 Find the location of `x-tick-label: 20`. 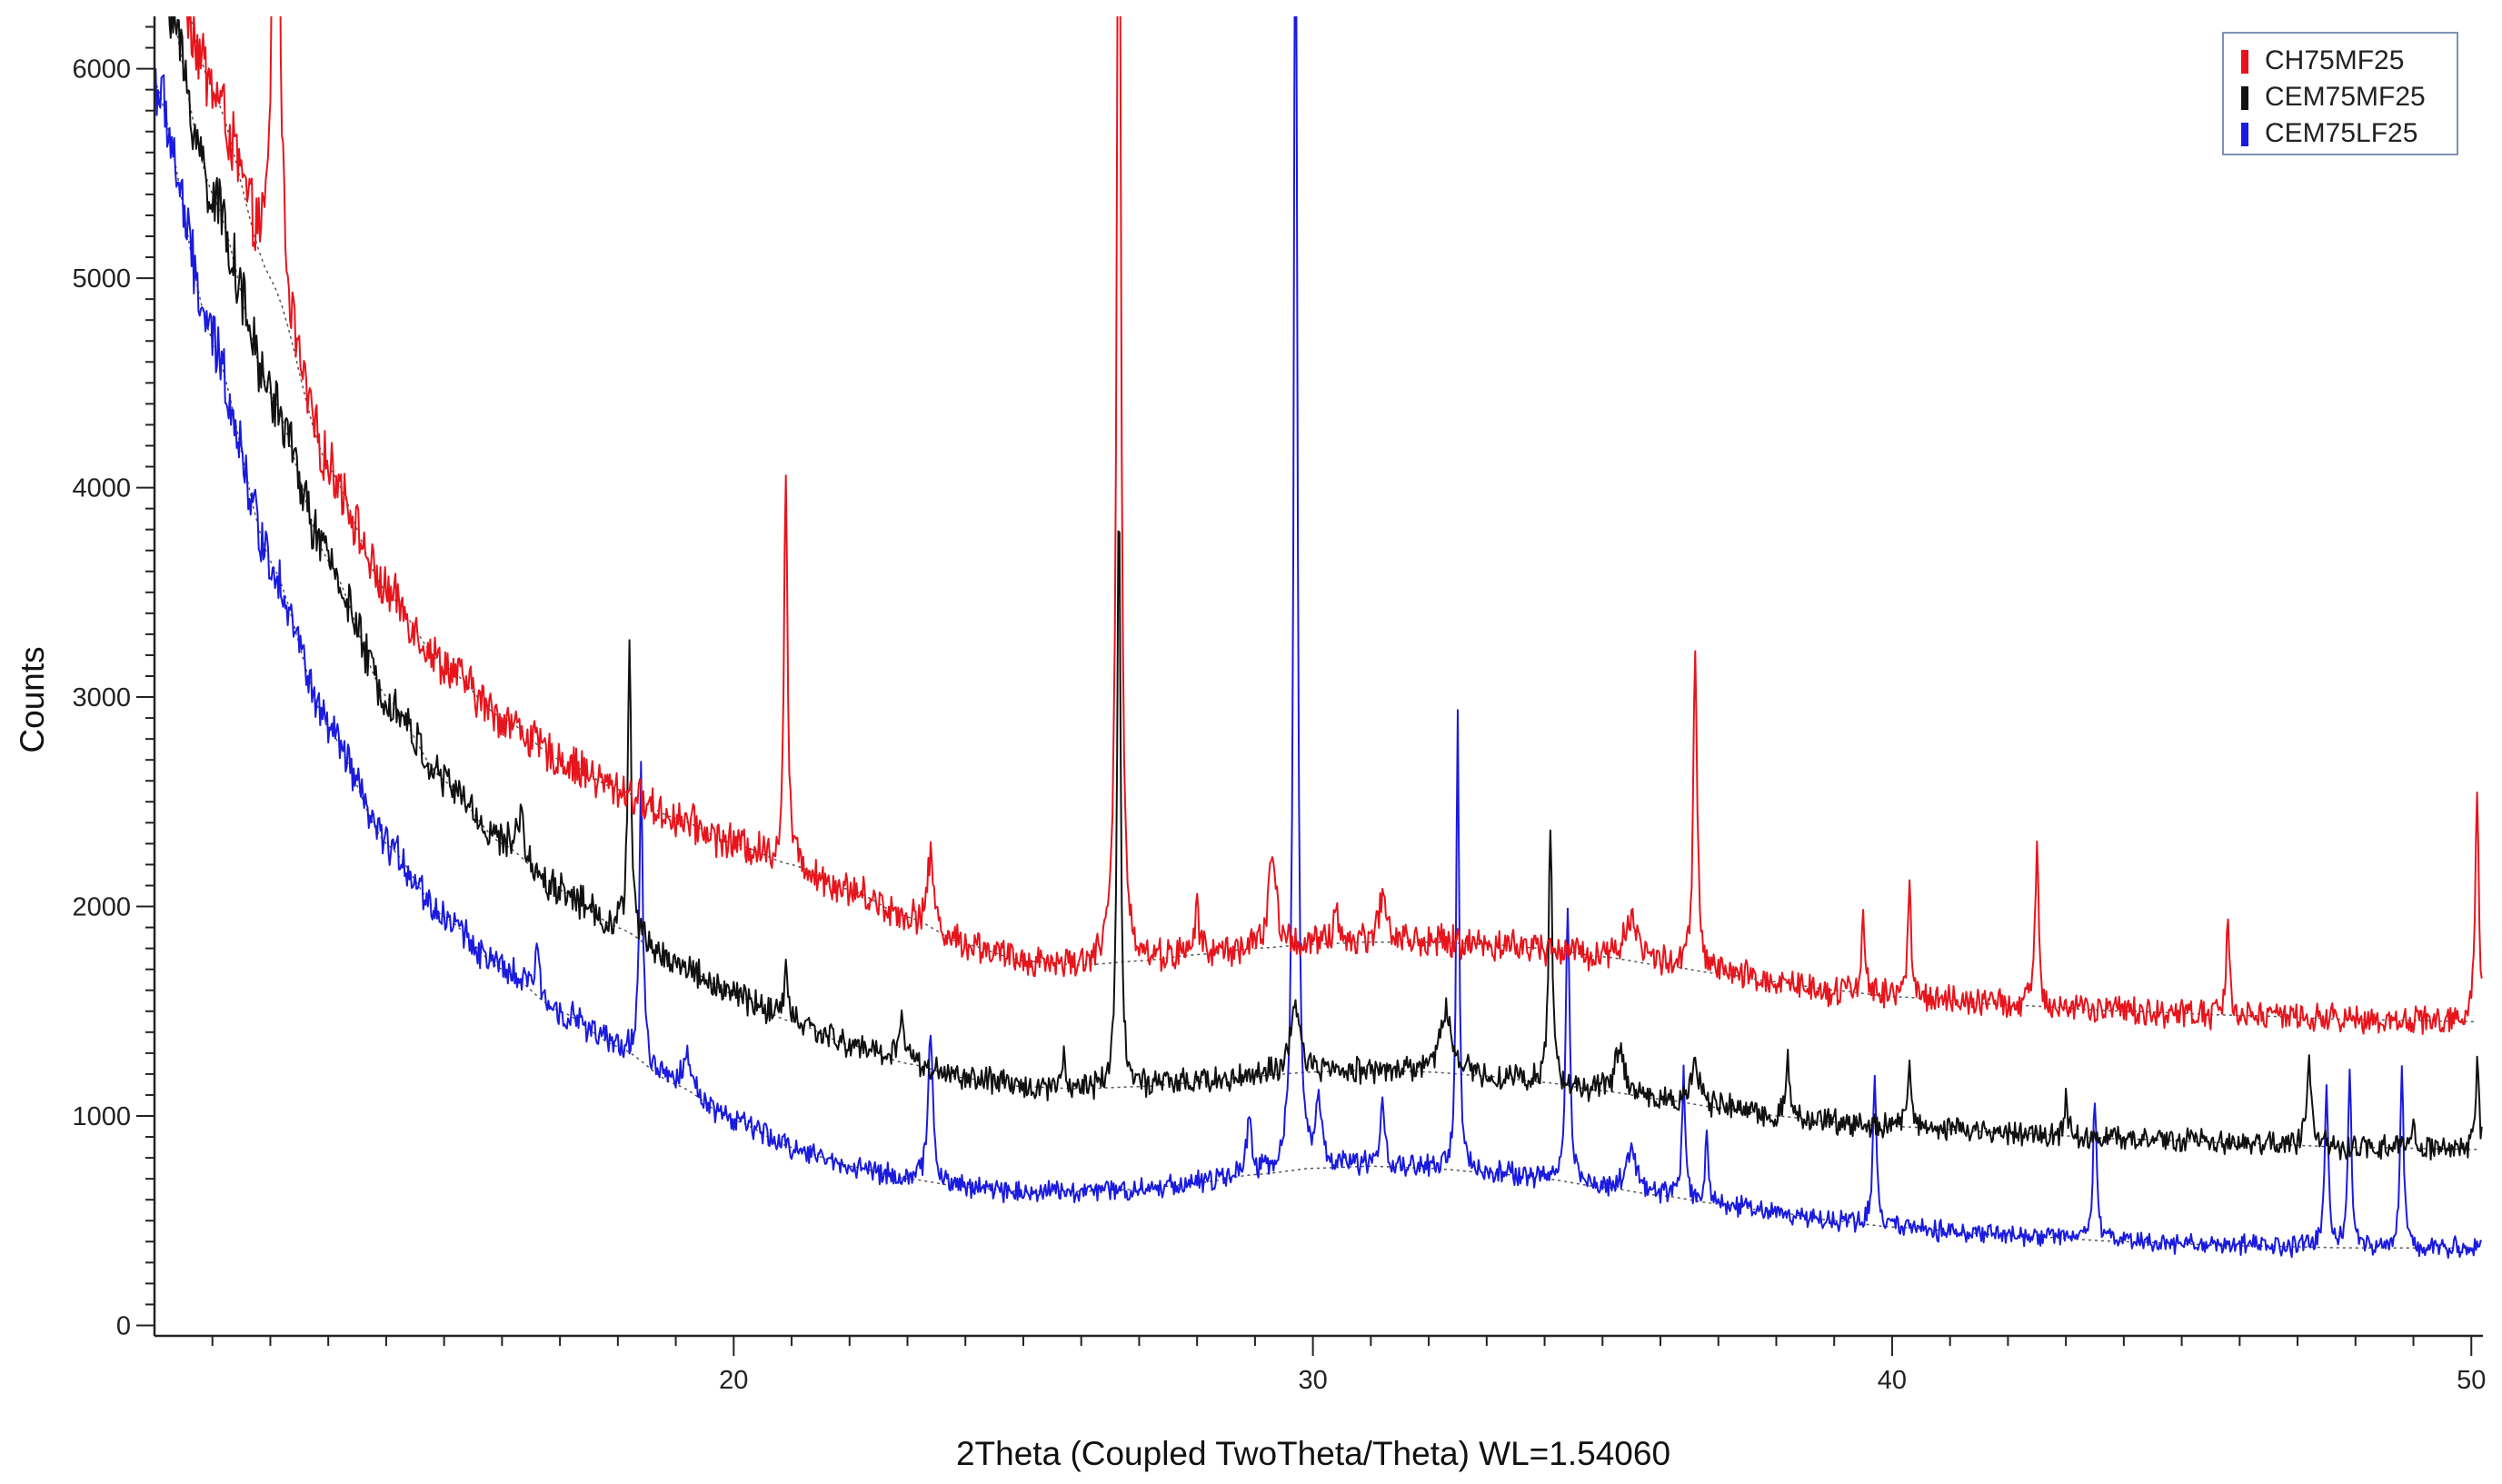

x-tick-label: 20 is located at coordinates (733, 1380).